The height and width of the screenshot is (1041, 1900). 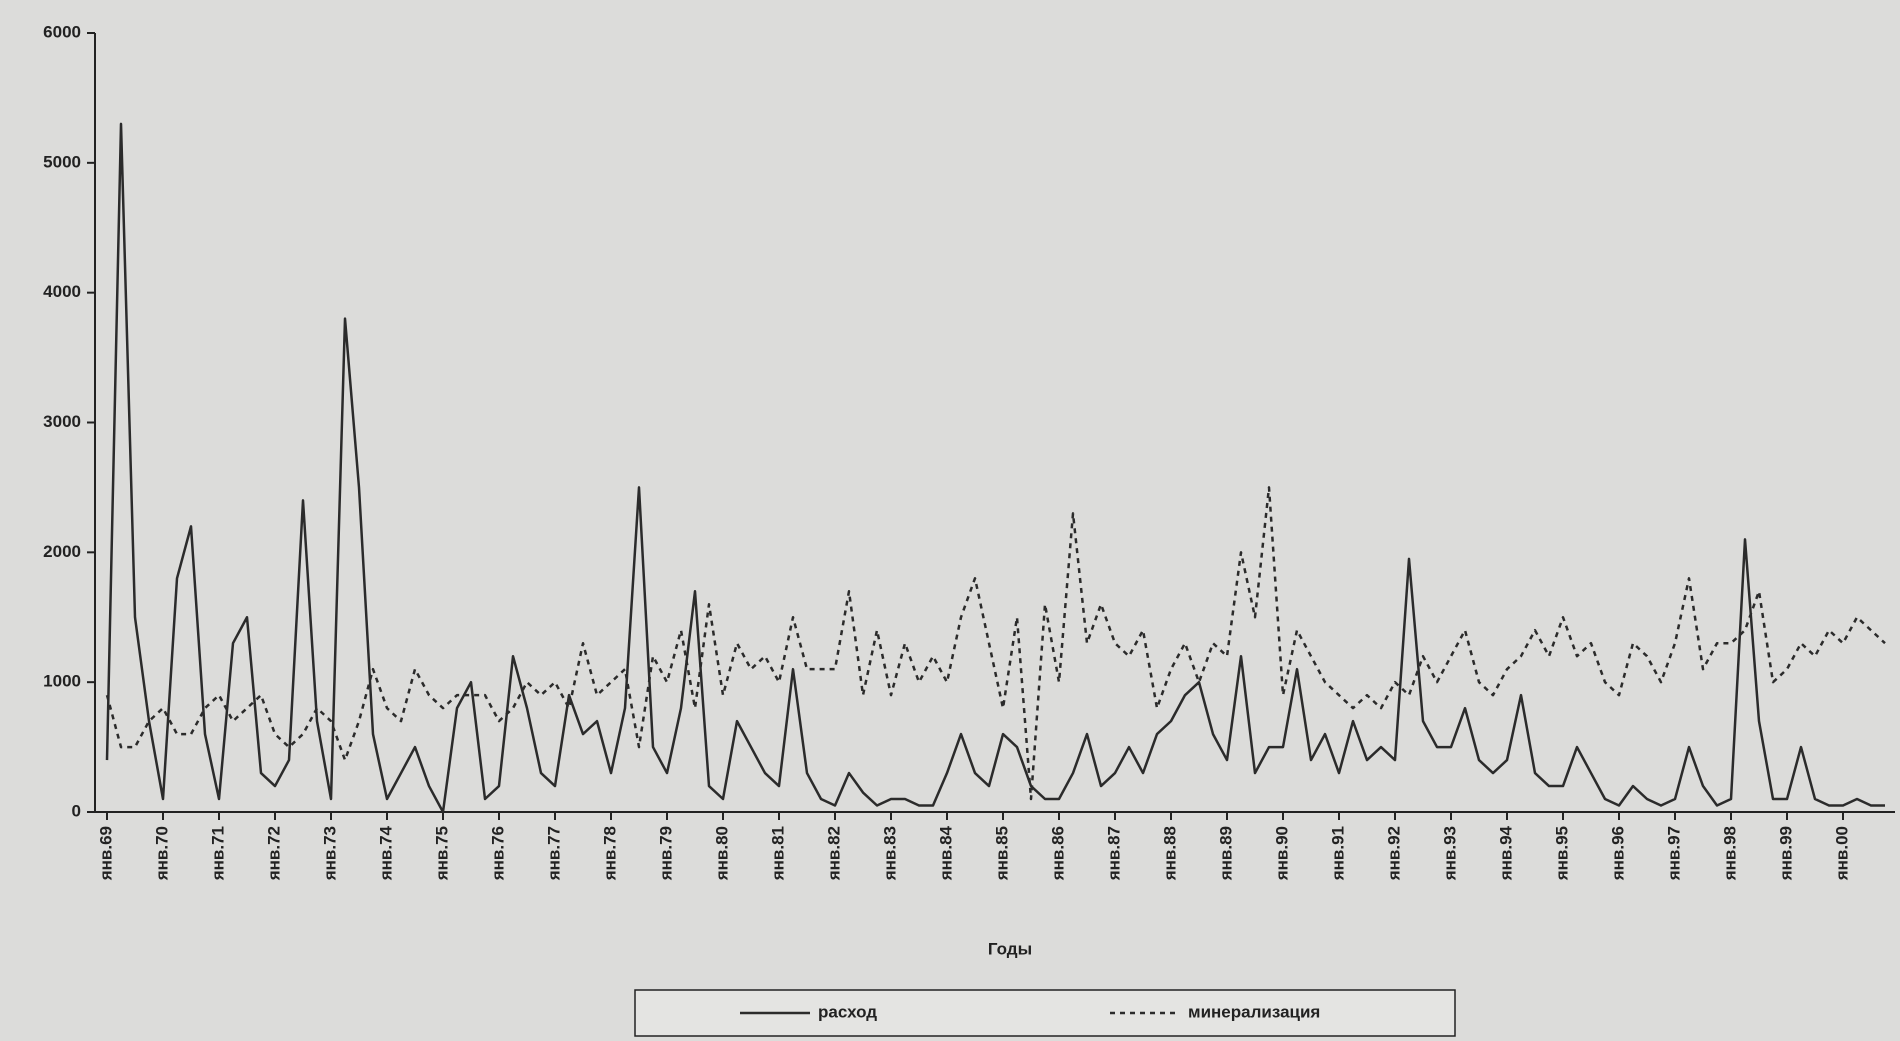 I want to click on x-tick-label: янв.78, so click(x=609, y=853).